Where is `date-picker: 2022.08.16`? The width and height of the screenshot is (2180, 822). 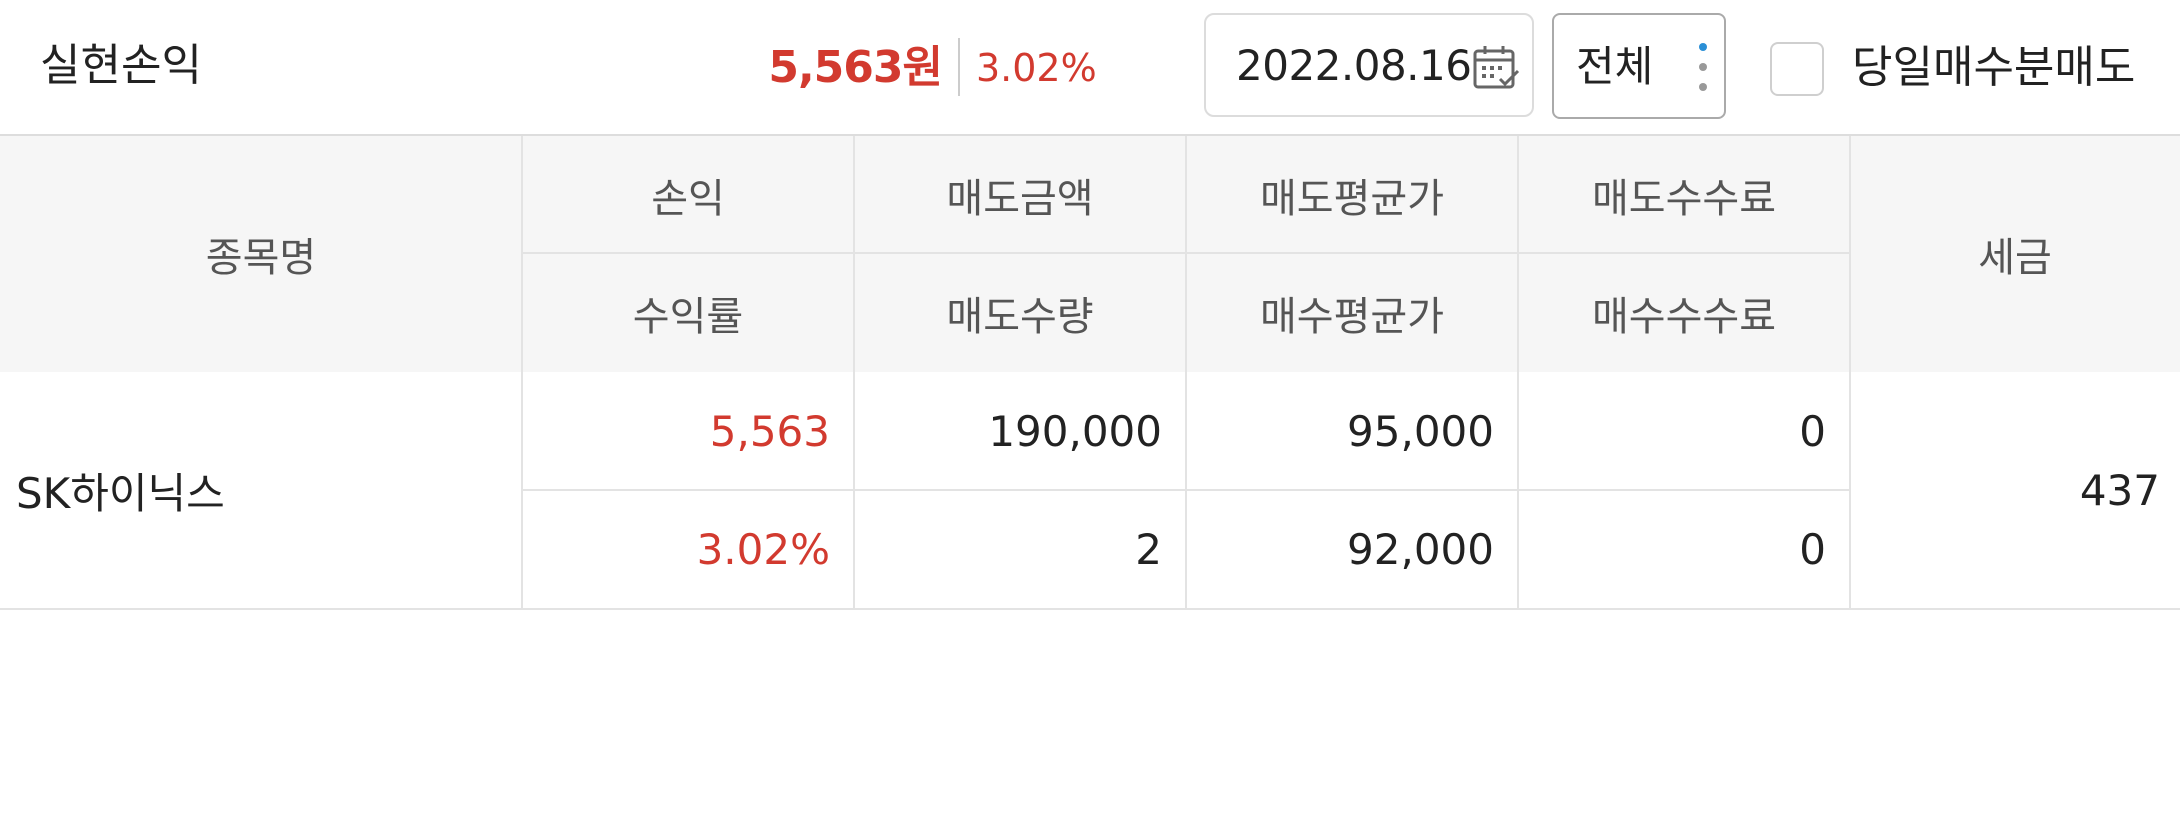 date-picker: 2022.08.16 is located at coordinates (1369, 65).